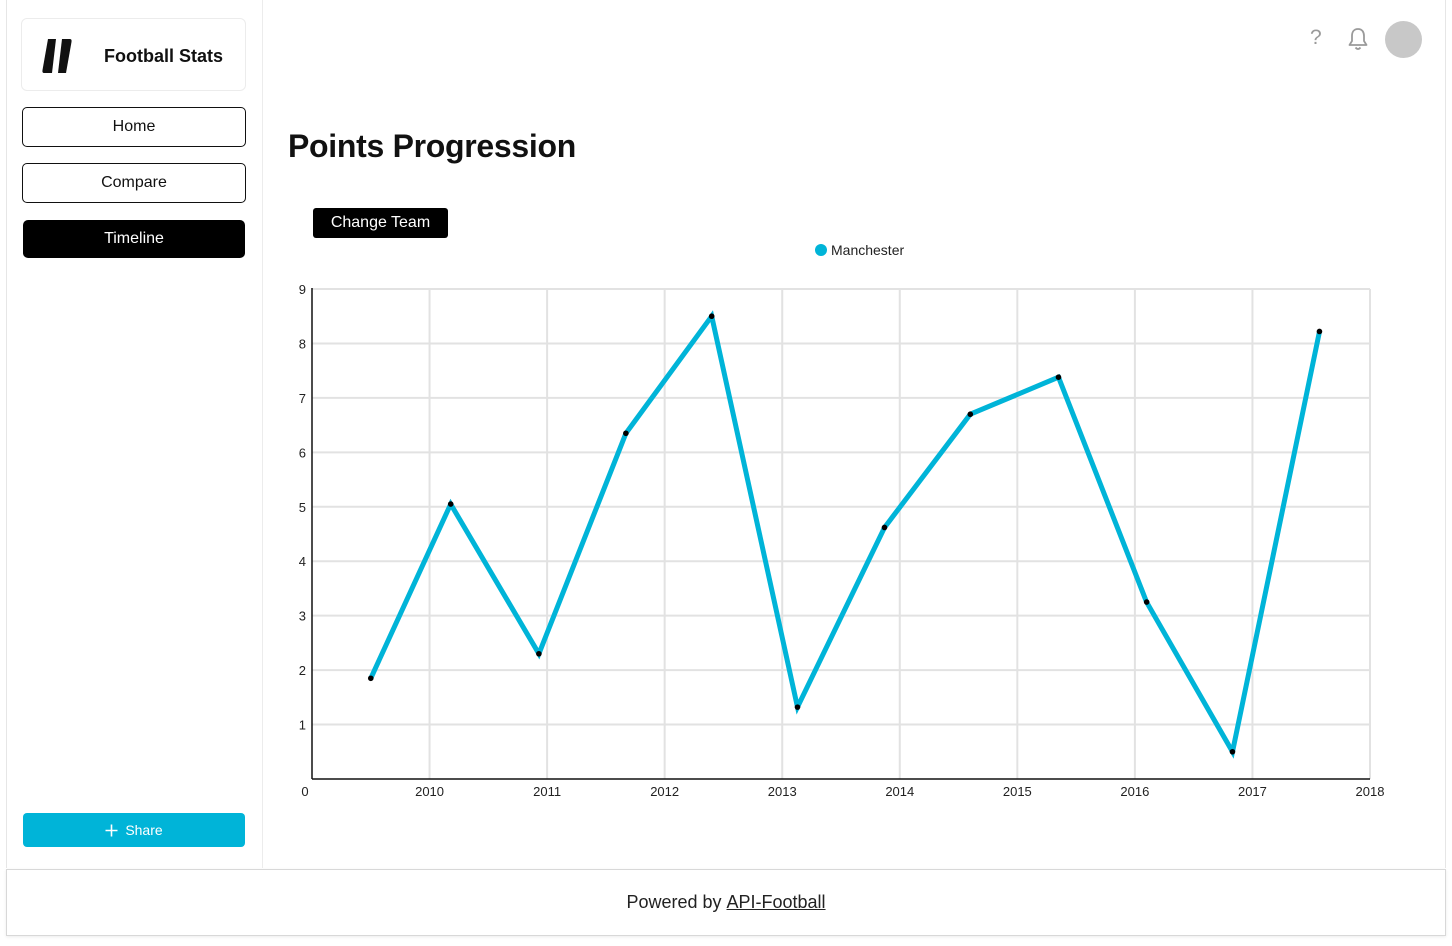 The height and width of the screenshot is (946, 1452). I want to click on bell-icon, so click(1358, 39).